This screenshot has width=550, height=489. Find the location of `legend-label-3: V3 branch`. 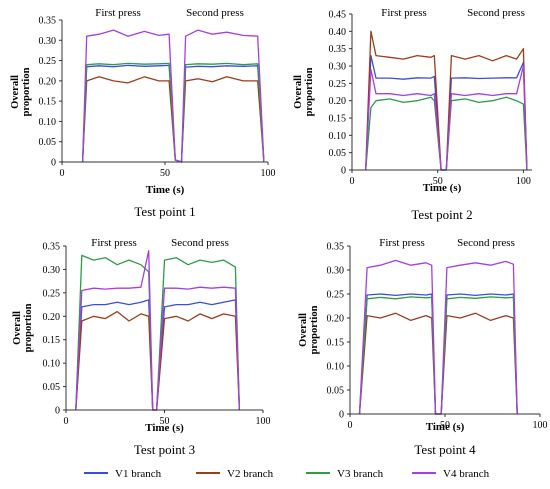

legend-label-3: V3 branch is located at coordinates (360, 474).